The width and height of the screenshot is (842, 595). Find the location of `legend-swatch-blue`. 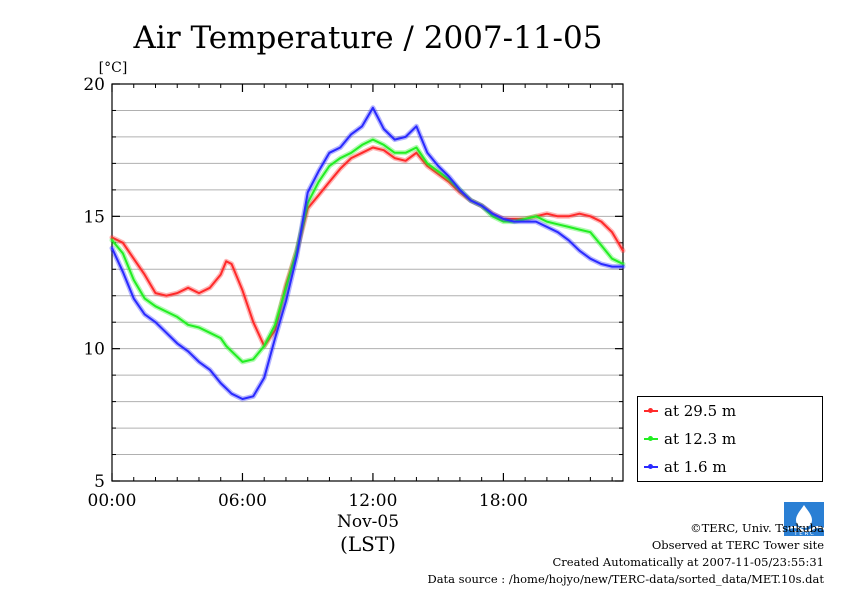

legend-swatch-blue is located at coordinates (651, 466).